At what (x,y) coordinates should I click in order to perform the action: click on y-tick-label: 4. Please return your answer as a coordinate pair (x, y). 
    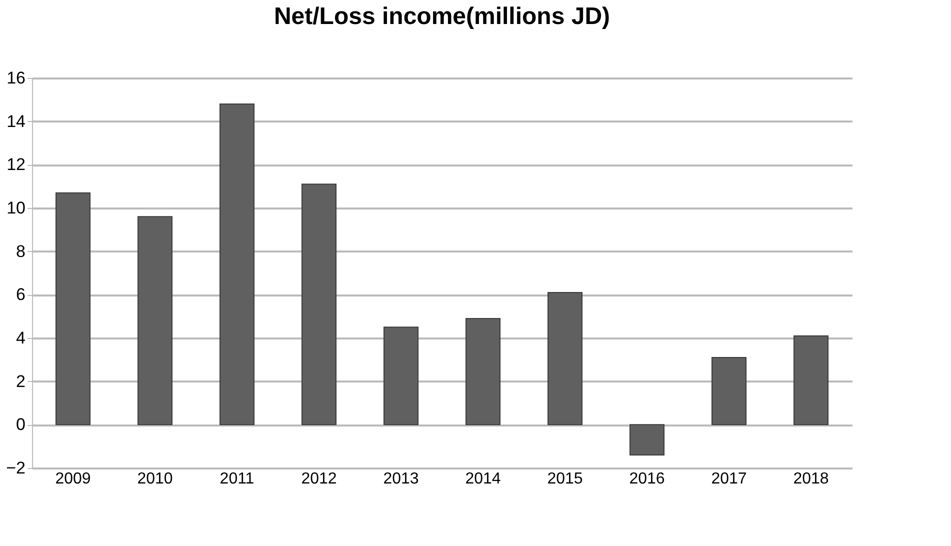
    Looking at the image, I should click on (21, 338).